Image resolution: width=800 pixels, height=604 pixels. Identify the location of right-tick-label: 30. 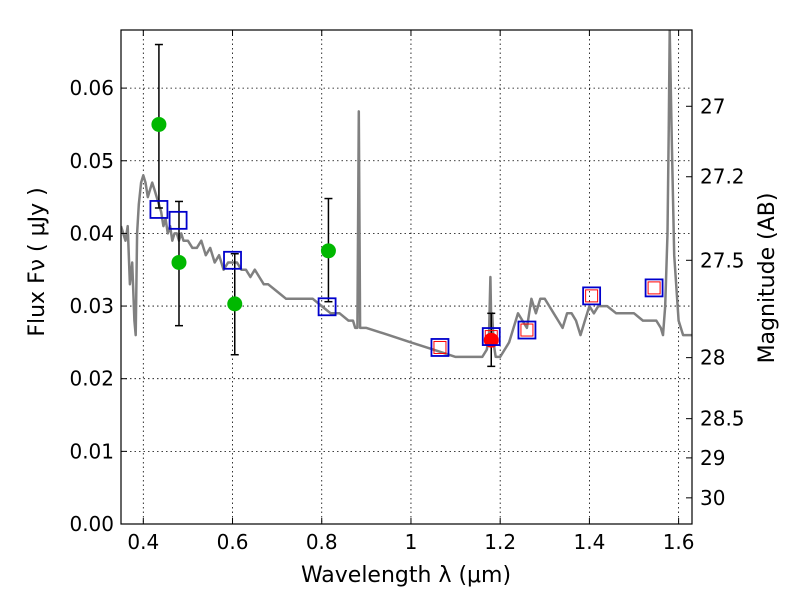
(712, 498).